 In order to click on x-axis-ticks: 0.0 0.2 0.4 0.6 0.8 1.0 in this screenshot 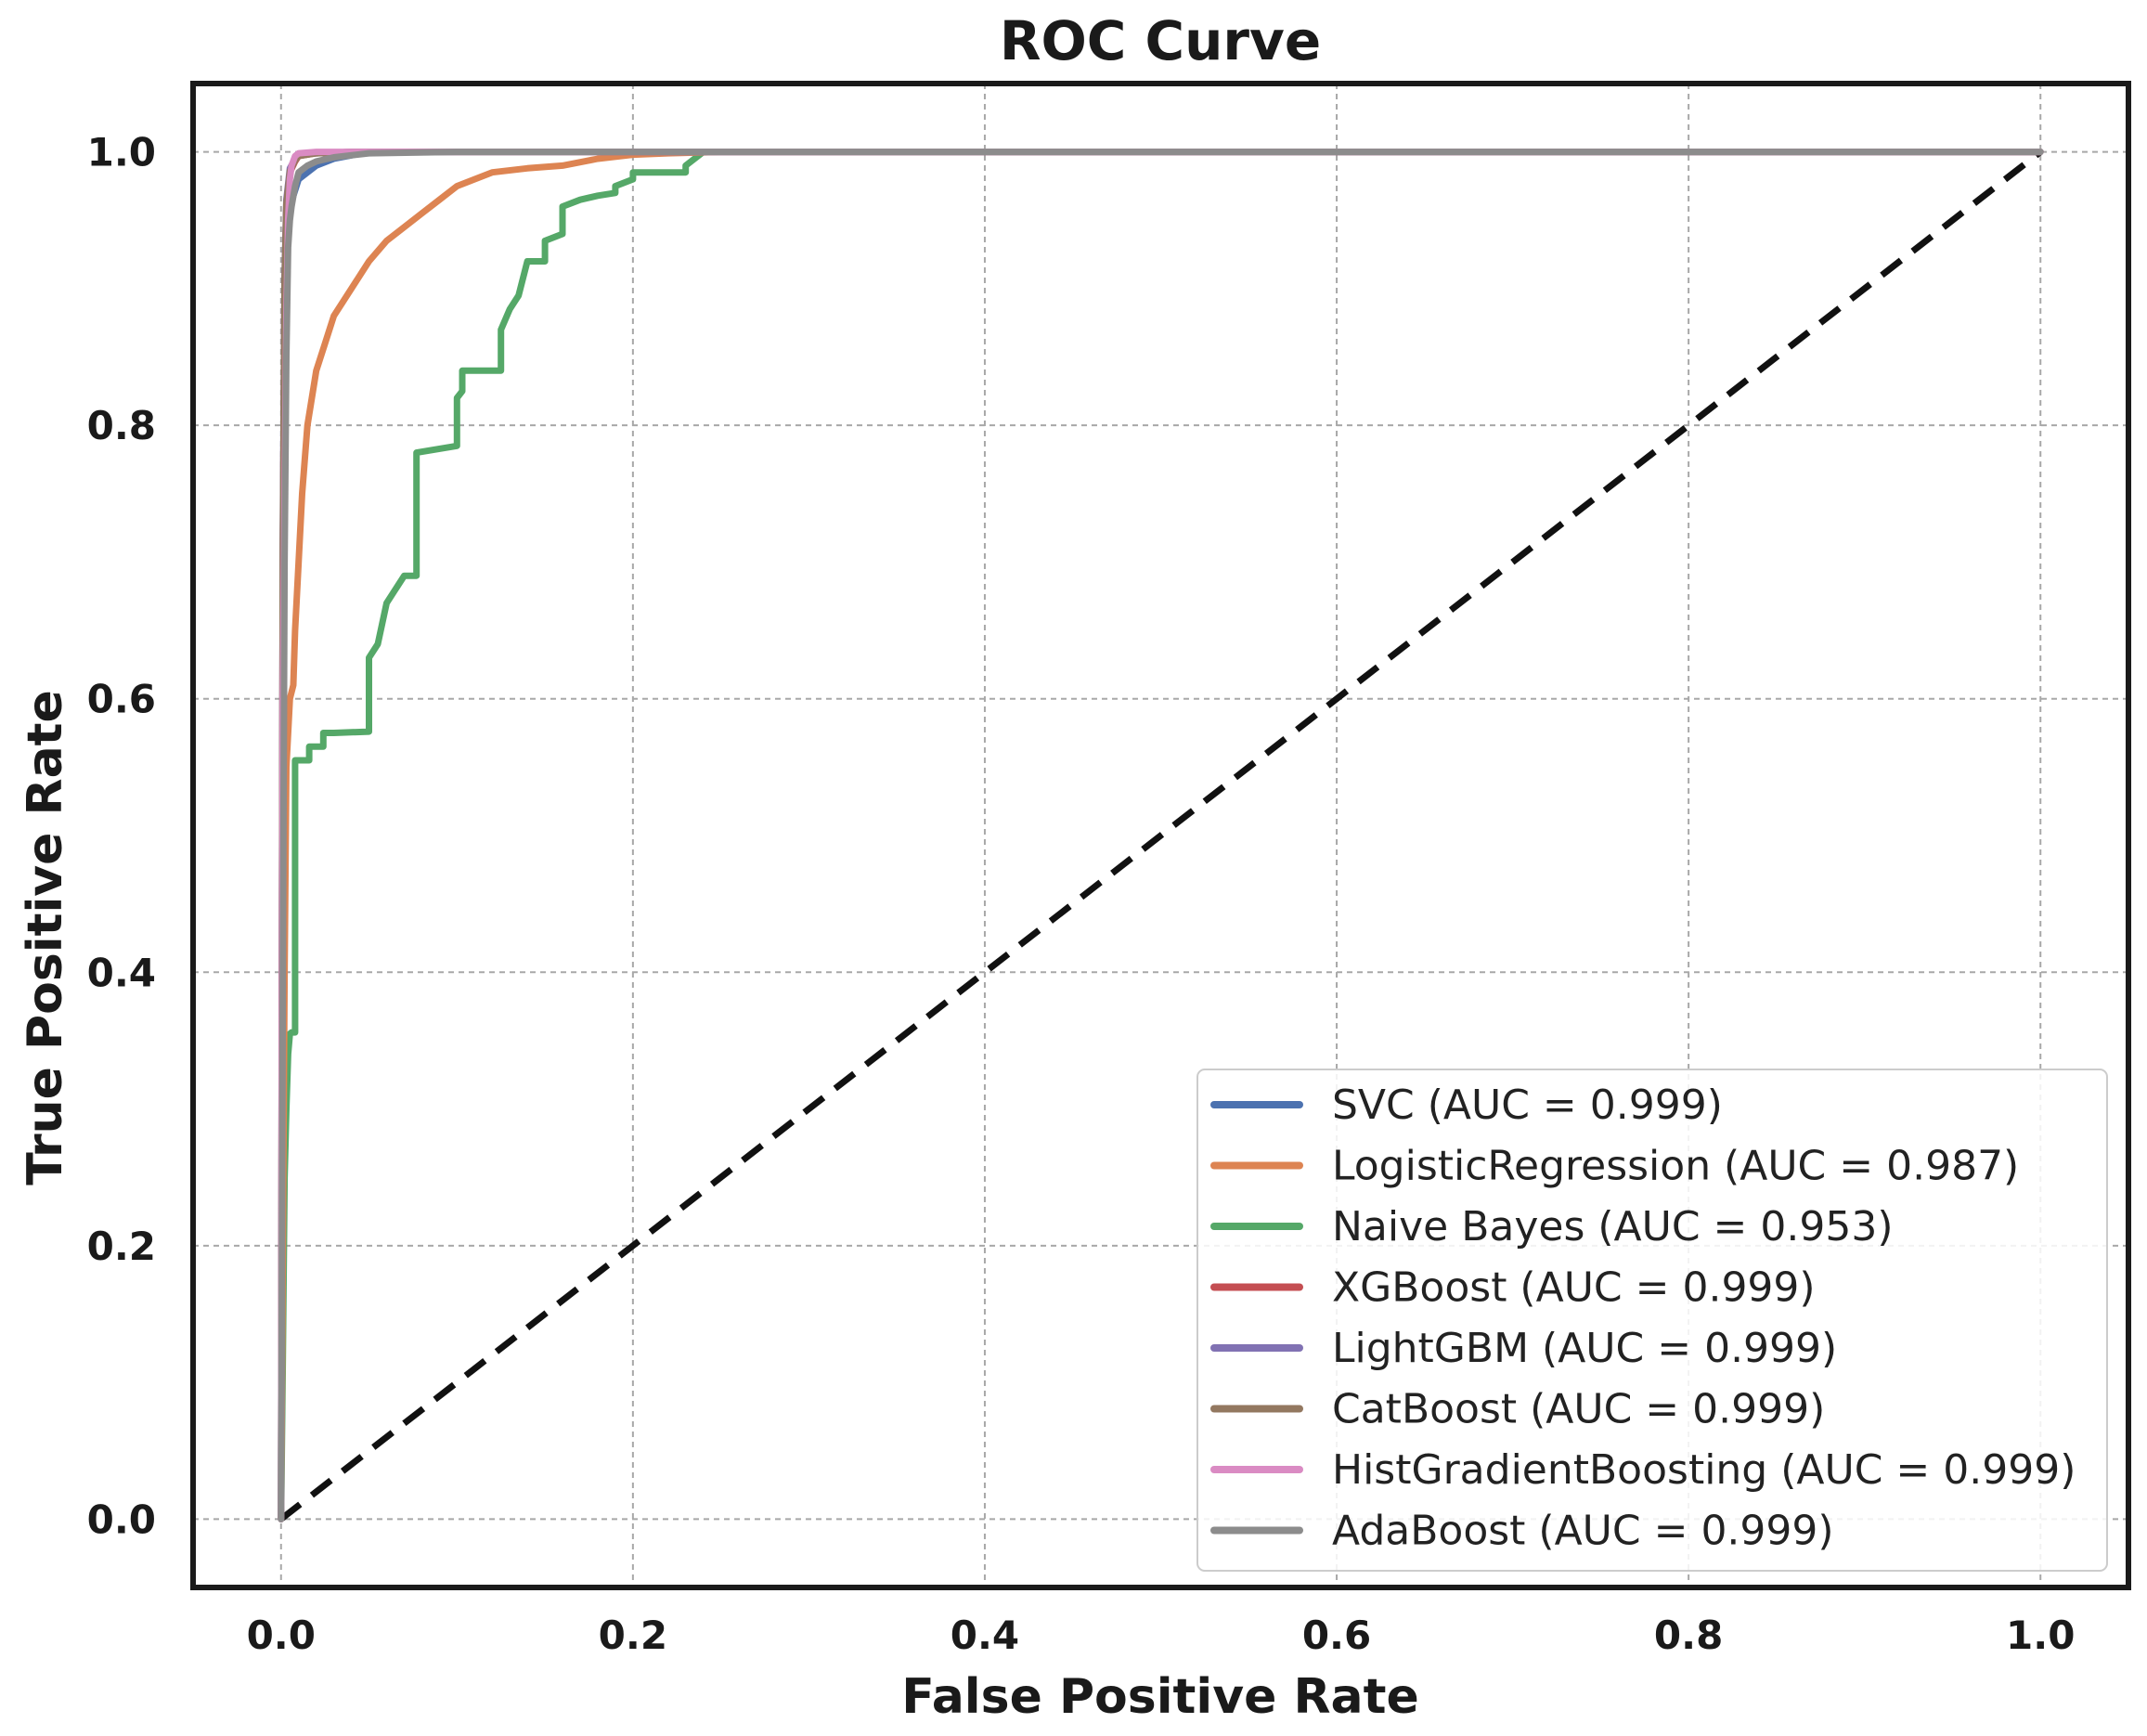, I will do `click(1162, 1636)`.